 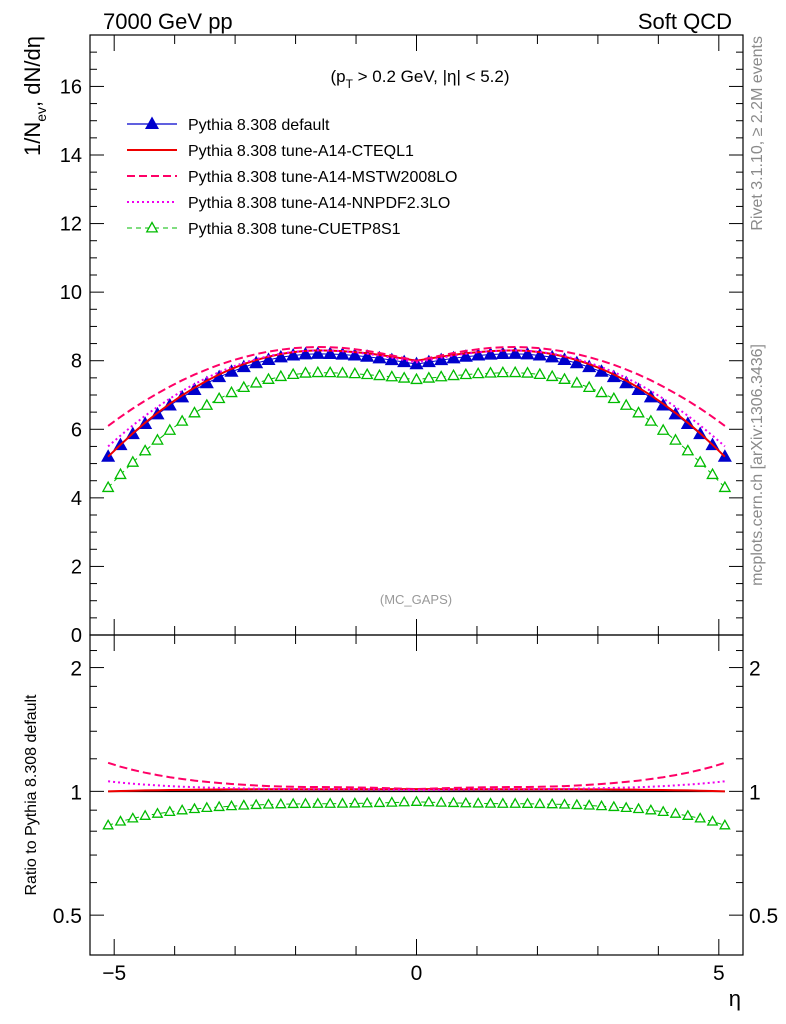 I want to click on main-y-axis-label: 1/Nev, dN/dη, so click(x=34, y=96).